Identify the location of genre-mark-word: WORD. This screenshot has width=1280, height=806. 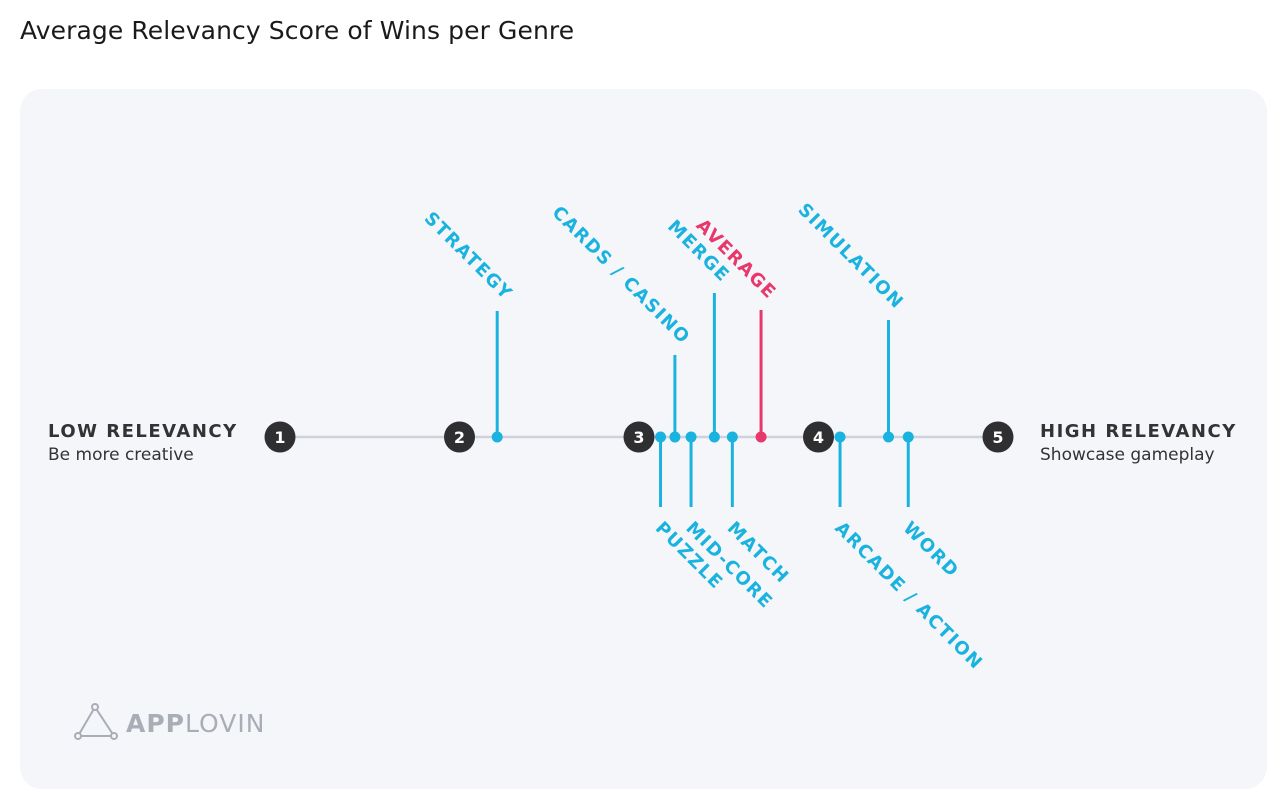
(931, 506).